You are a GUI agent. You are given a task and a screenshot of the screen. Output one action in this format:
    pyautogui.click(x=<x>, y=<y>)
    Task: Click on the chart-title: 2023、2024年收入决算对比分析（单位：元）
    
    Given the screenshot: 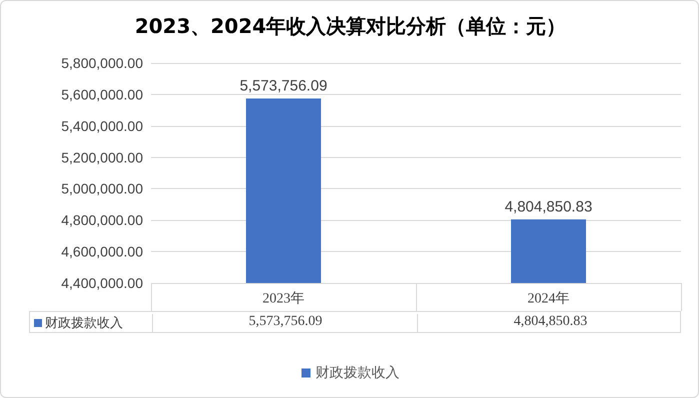 What is the action you would take?
    pyautogui.click(x=350, y=26)
    